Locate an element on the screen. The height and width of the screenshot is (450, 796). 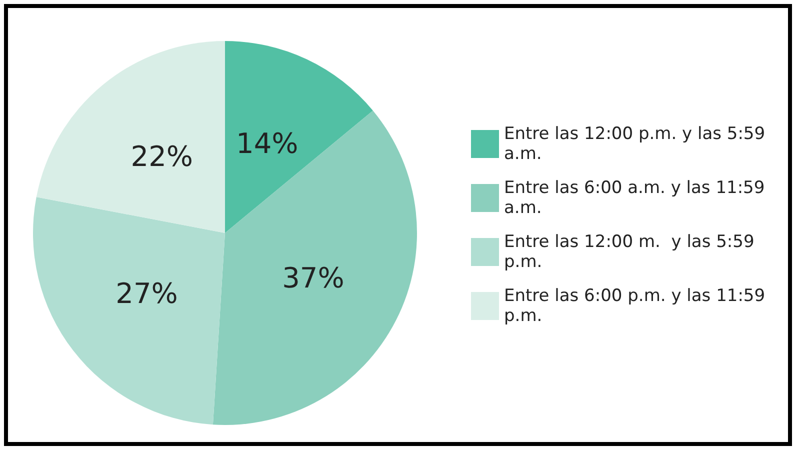
legend-label: Entre las 12:00 m. y las 5:59 p.m. is located at coordinates (632, 252).